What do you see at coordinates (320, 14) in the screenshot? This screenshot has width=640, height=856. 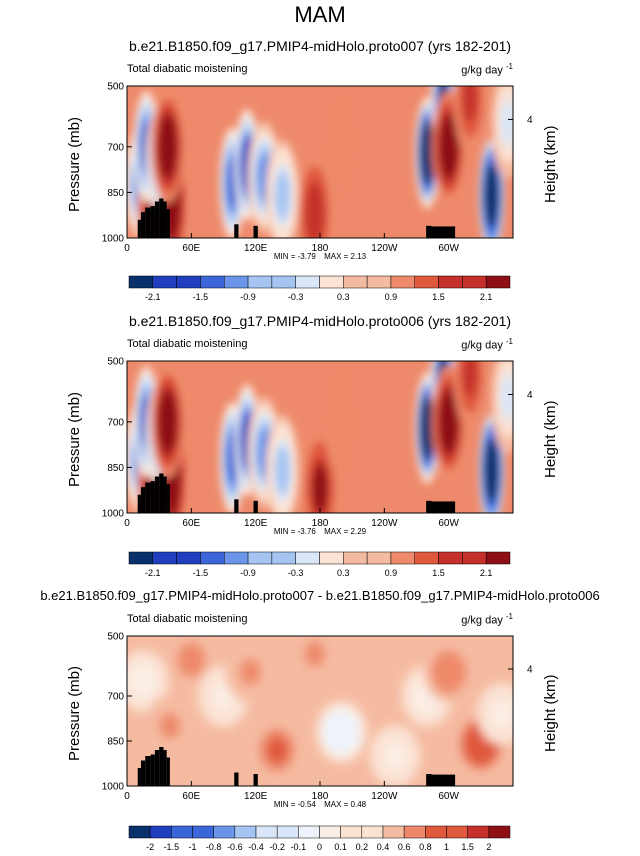 I see `figure-title: MAM` at bounding box center [320, 14].